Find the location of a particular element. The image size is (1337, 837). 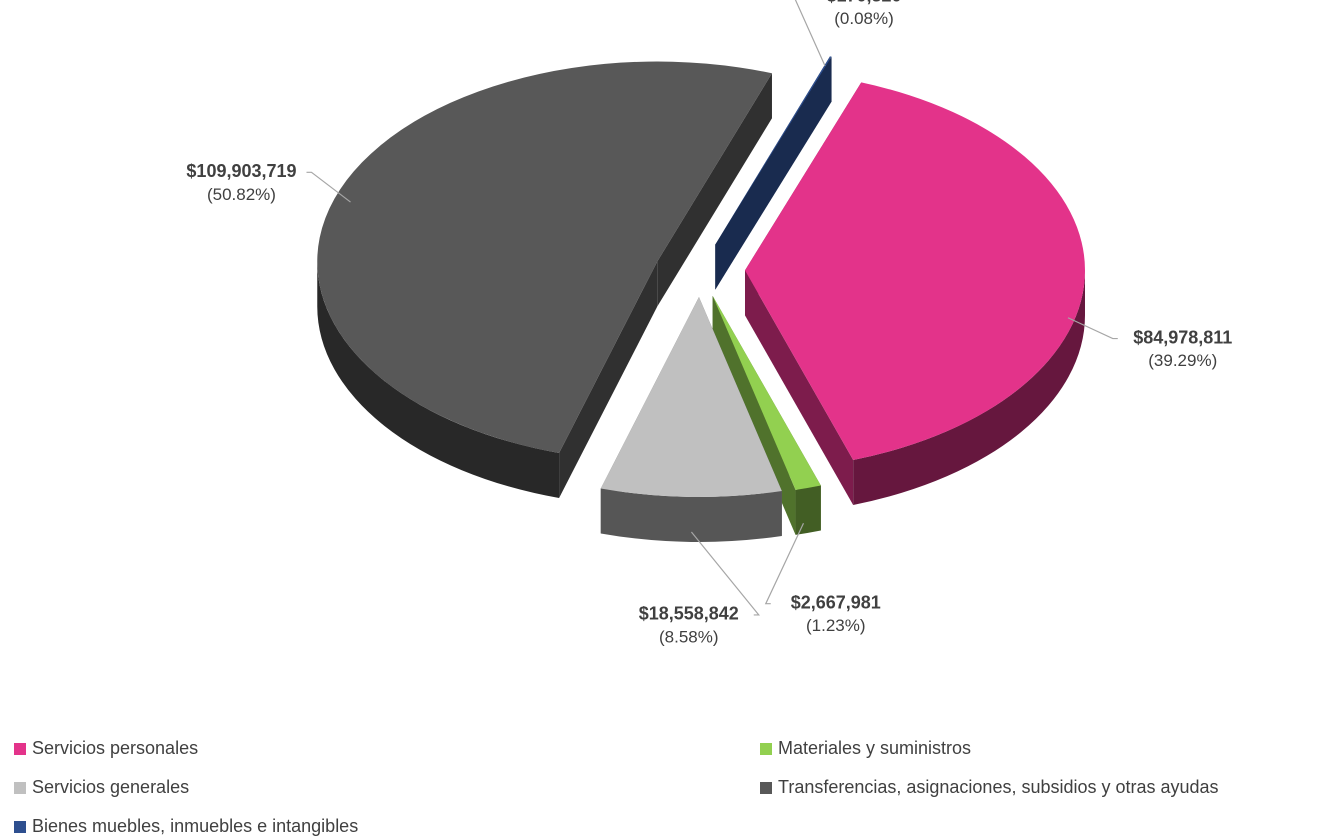

legend-label: Servicios generales is located at coordinates (111, 787).